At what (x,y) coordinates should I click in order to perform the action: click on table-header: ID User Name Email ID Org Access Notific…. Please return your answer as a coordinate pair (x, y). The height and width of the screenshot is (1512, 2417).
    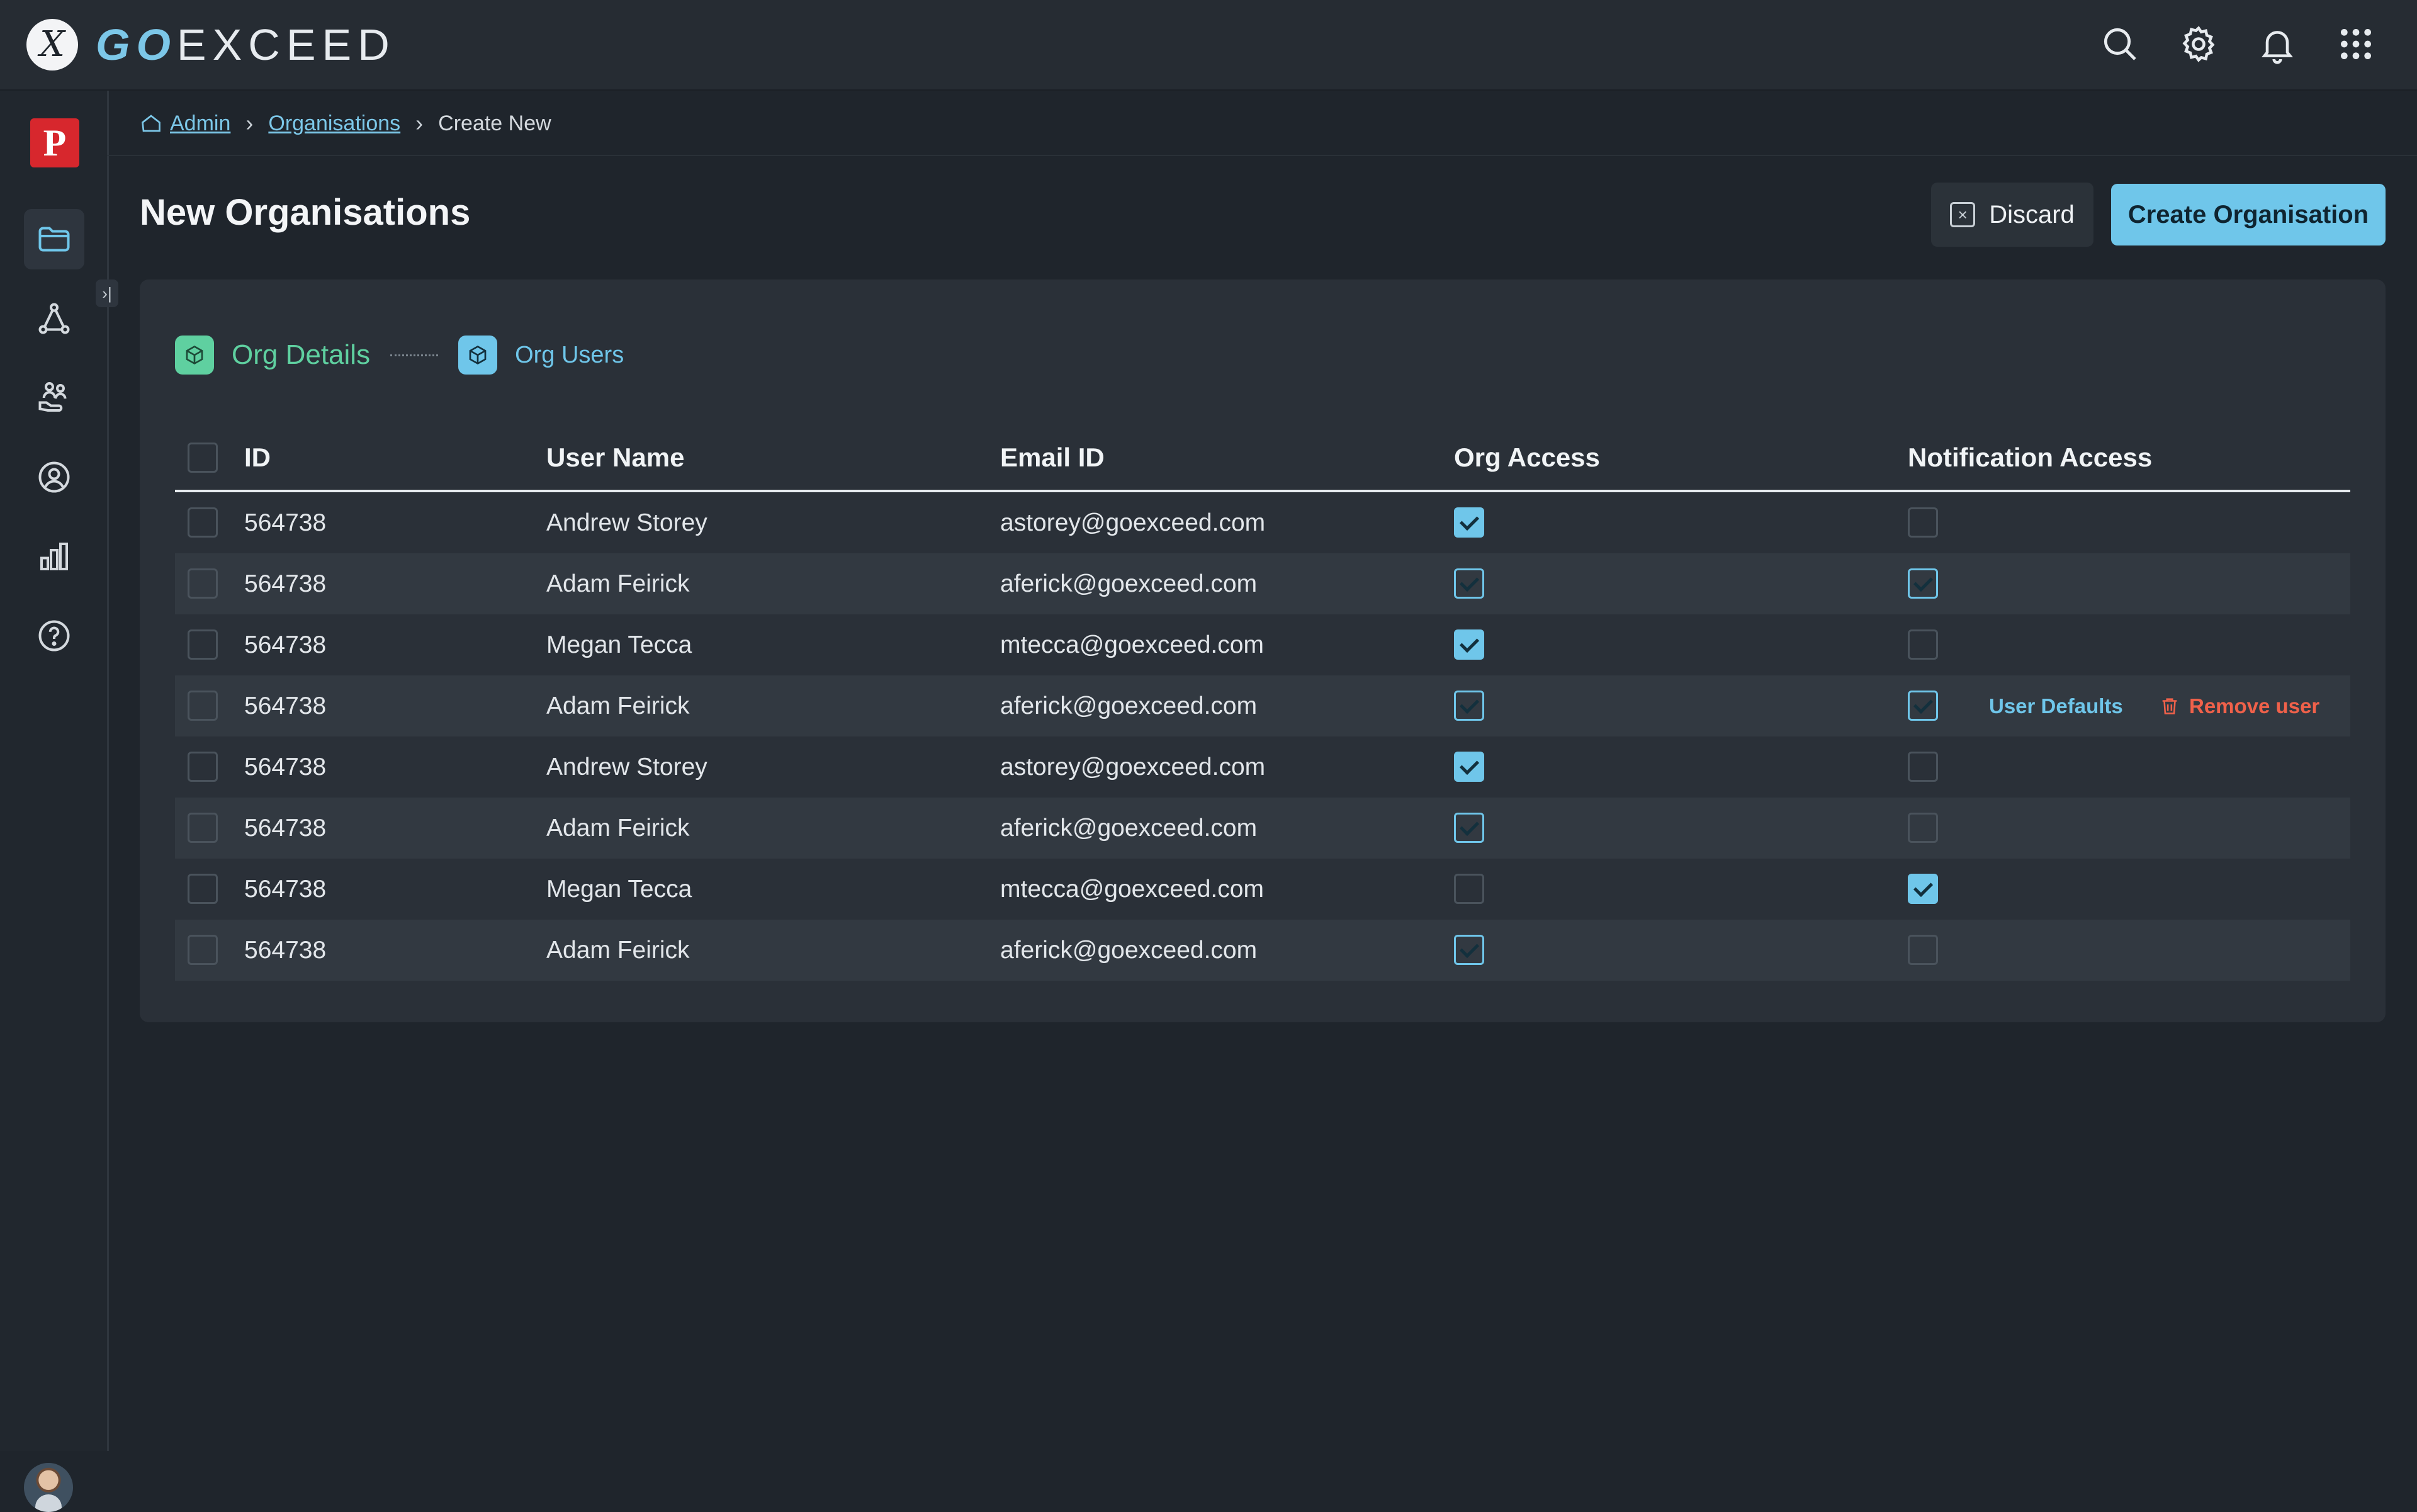
    Looking at the image, I should click on (1262, 459).